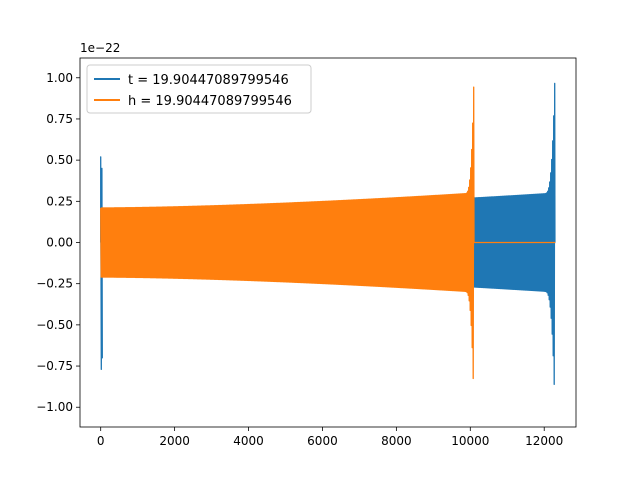  I want to click on y-axis: −1.00 −0.75 −0.50 −0.25 0.00 0.25 0.50 0.75 1.00, so click(58, 242).